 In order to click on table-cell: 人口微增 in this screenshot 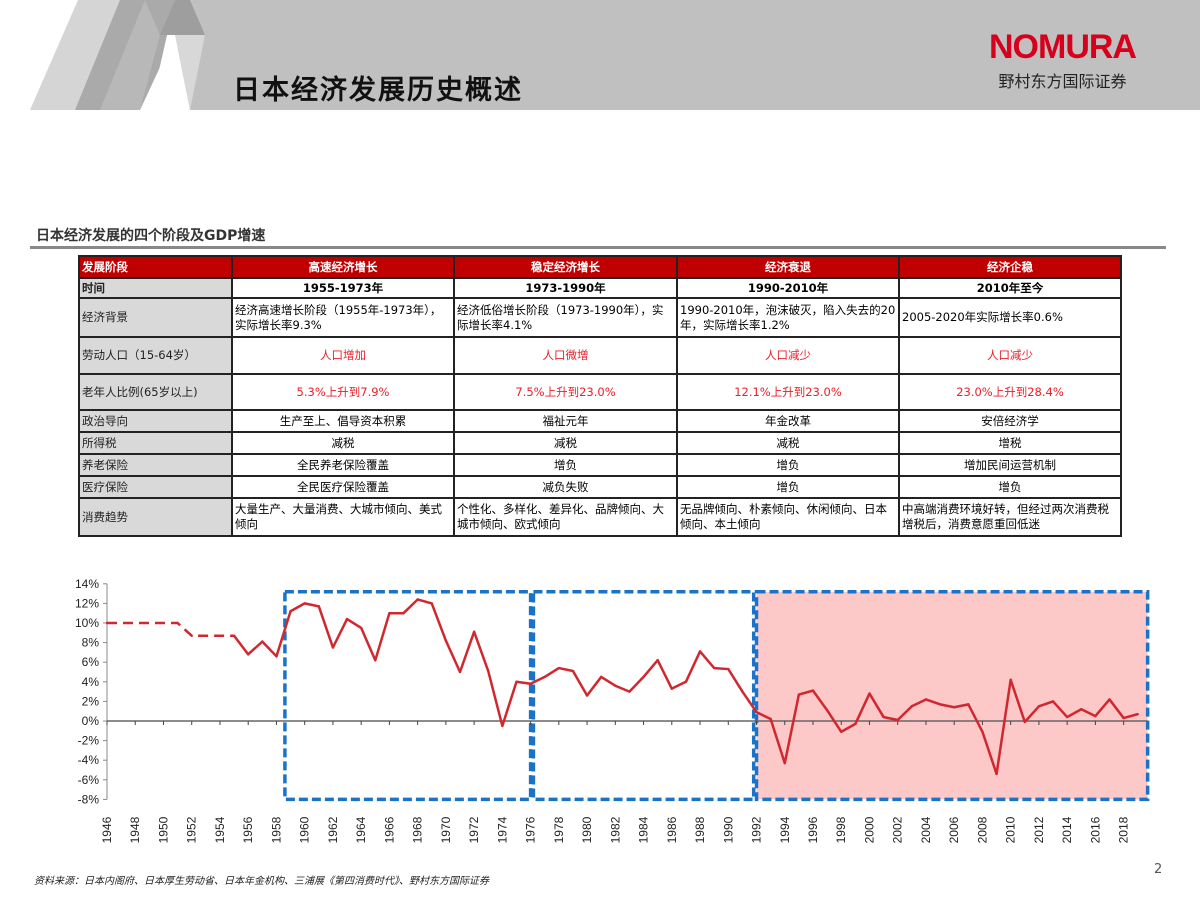, I will do `click(565, 355)`.